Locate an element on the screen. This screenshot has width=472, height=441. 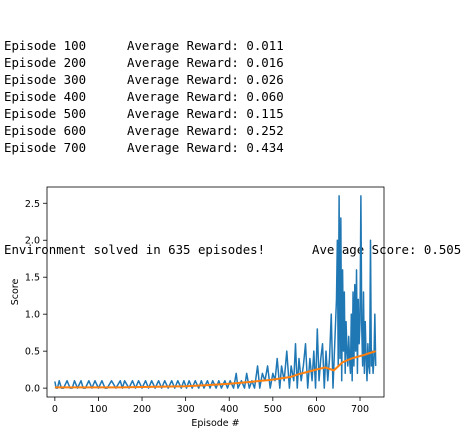
episode-log-line: Episode 700 Average Reward: 0.434 is located at coordinates (232, 147).